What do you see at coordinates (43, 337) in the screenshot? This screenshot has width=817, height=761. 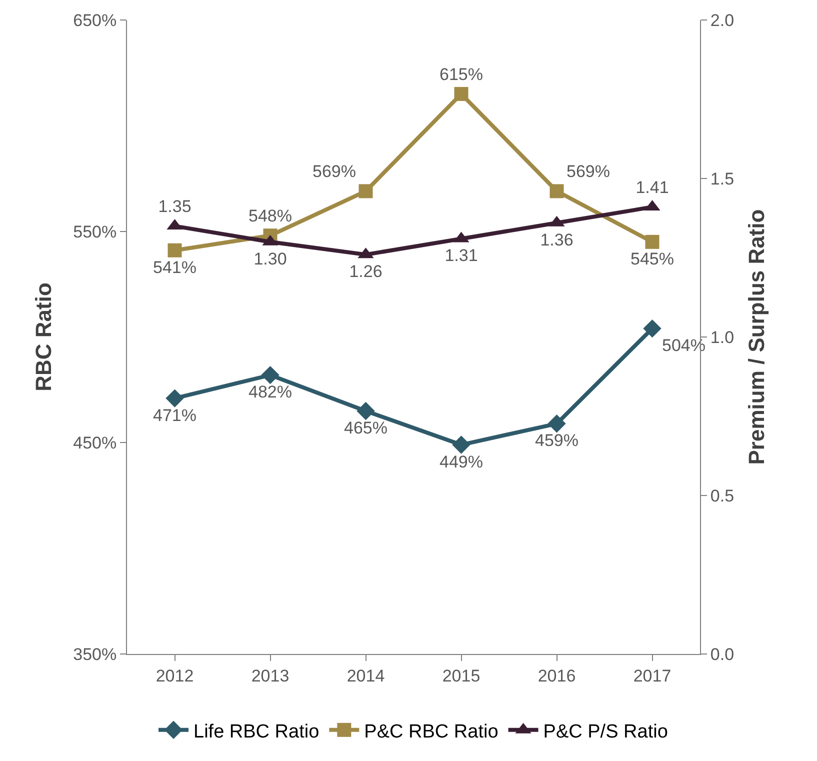 I see `y-axis-title: RBC Ratio` at bounding box center [43, 337].